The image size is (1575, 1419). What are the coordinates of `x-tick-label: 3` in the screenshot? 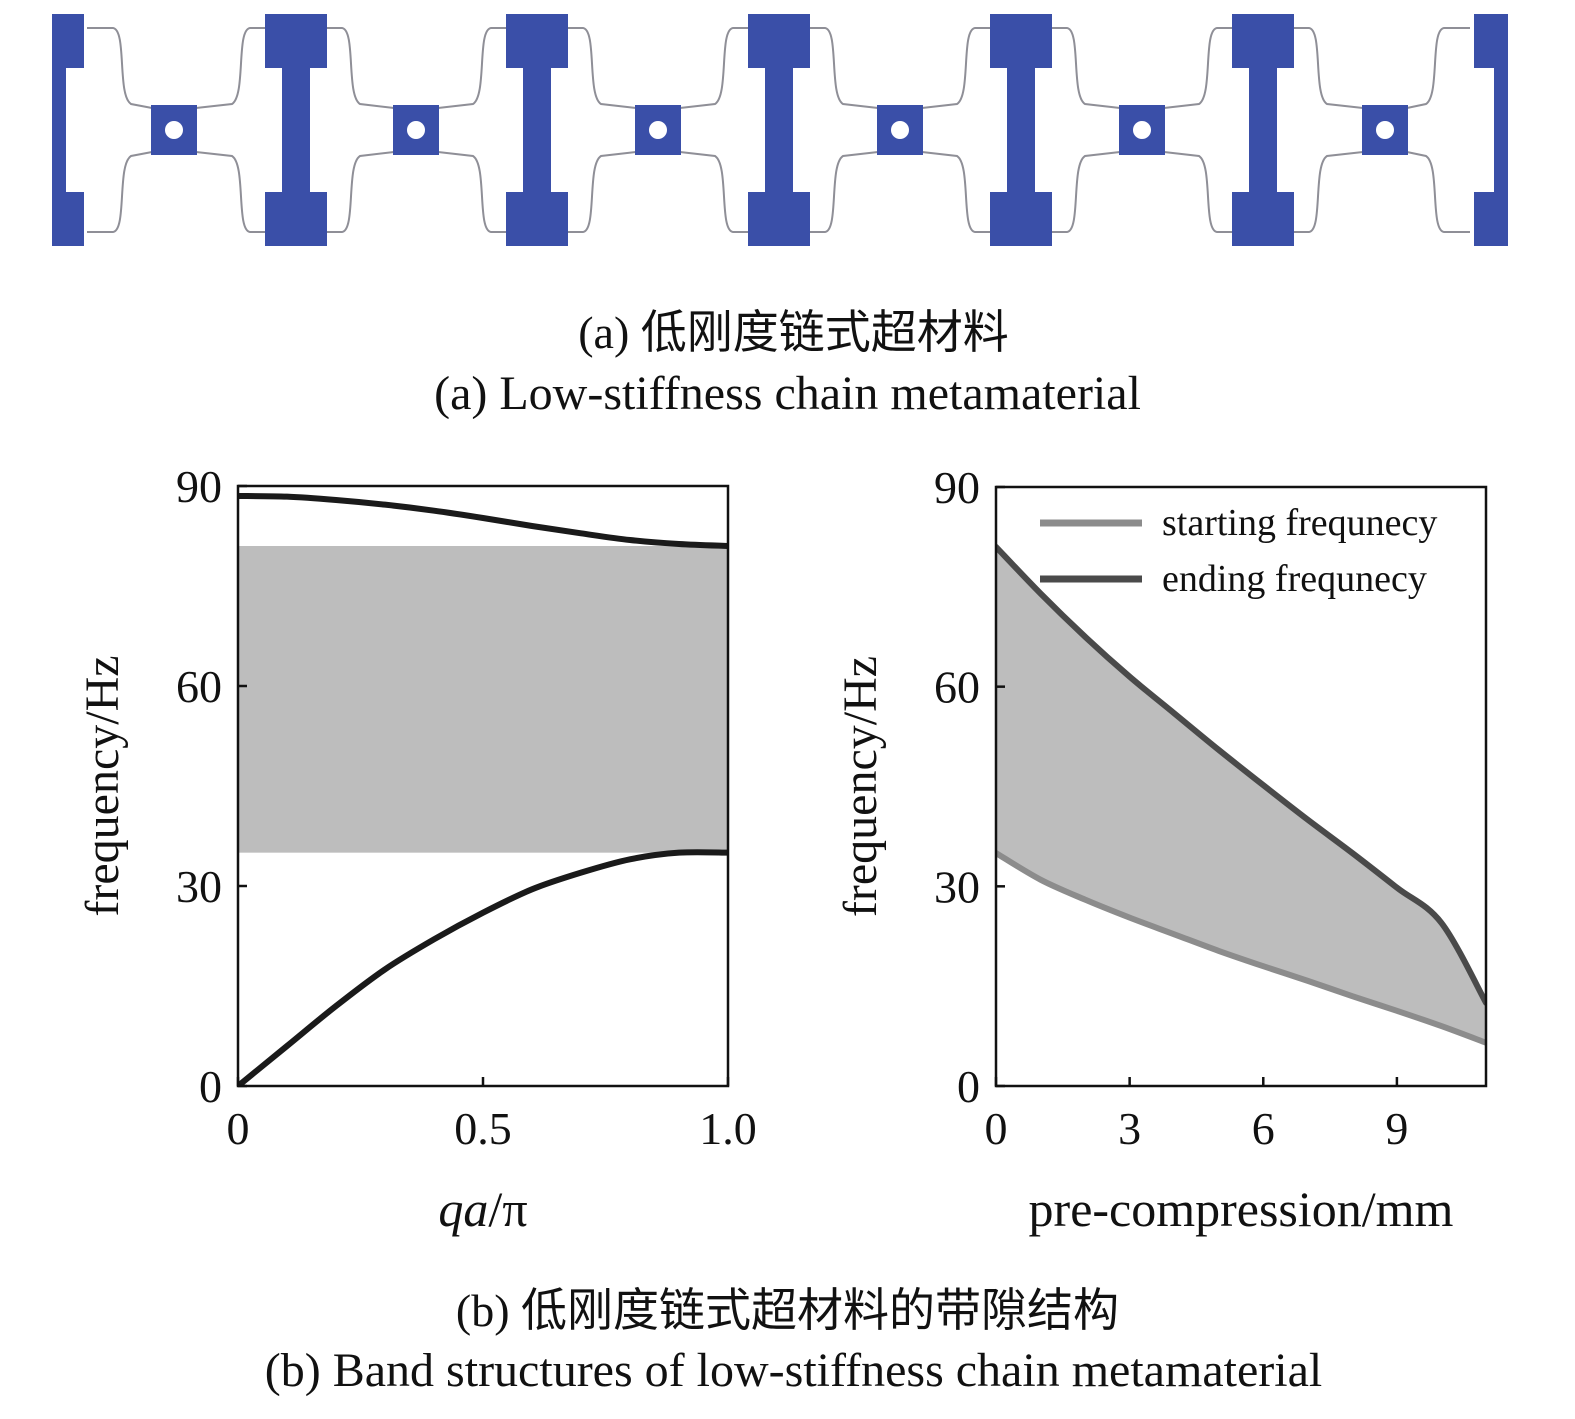 It's located at (1129, 1128).